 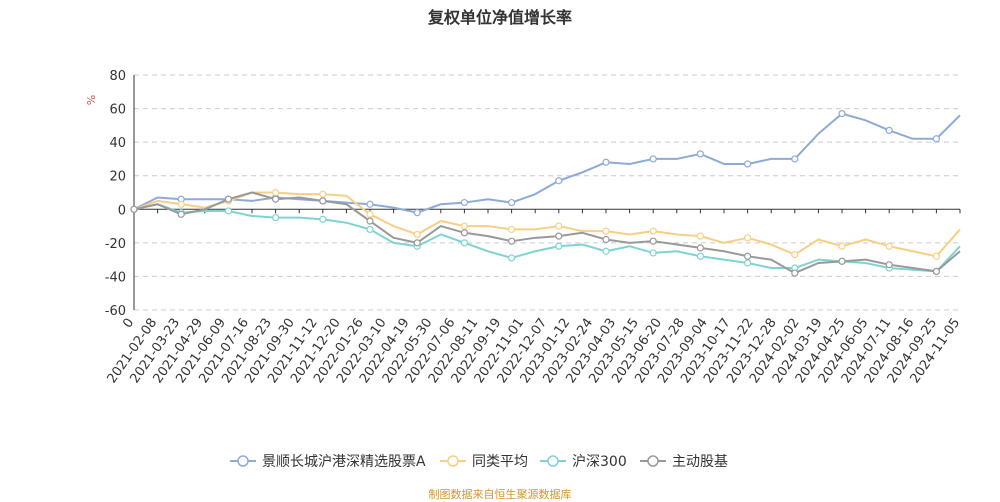 What do you see at coordinates (91, 100) in the screenshot?
I see `y-axis-unit: %` at bounding box center [91, 100].